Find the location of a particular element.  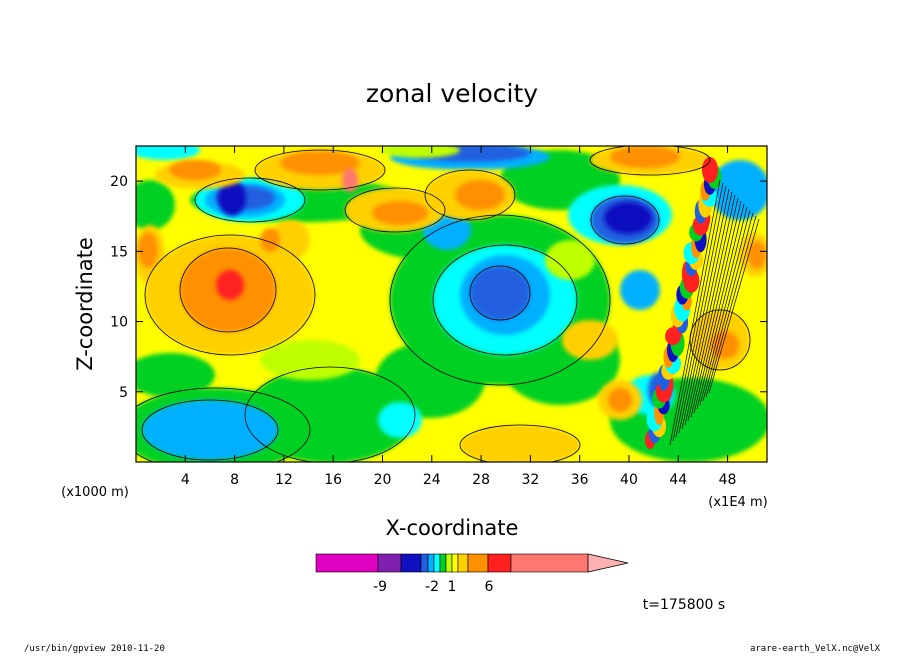

x-tick-label: 12 is located at coordinates (284, 480).